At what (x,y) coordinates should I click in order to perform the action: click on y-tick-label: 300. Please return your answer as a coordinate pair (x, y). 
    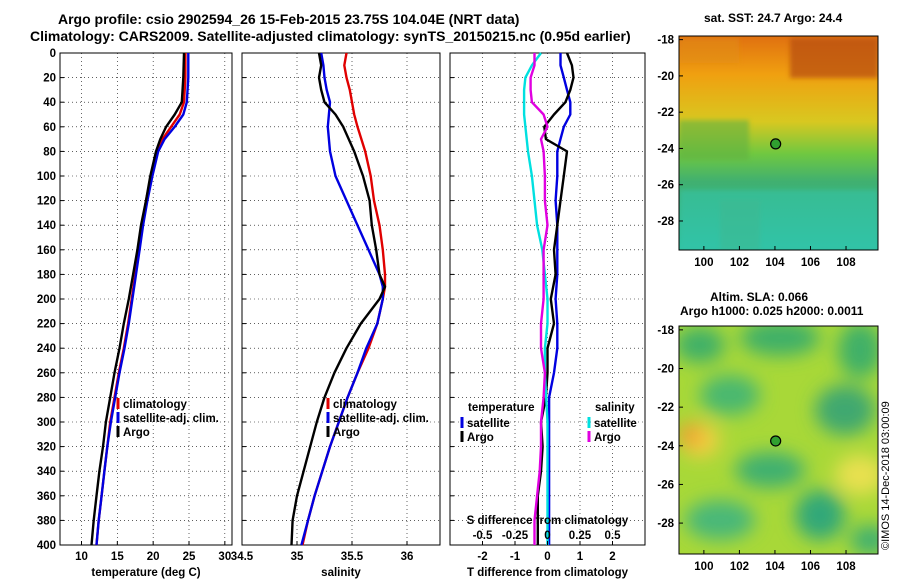
    Looking at the image, I should click on (46, 423).